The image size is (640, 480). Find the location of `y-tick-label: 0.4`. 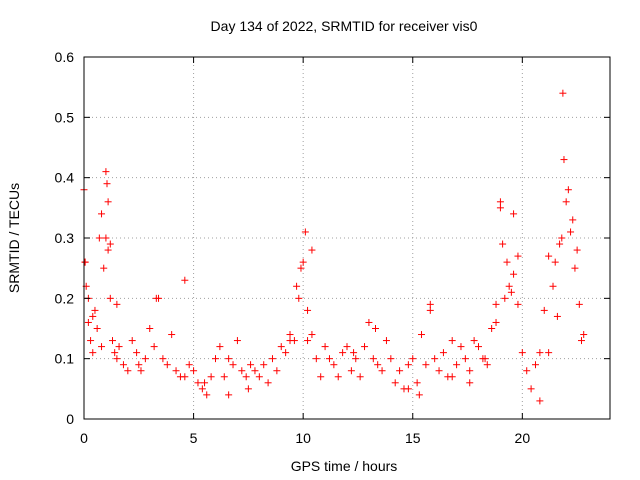

y-tick-label: 0.4 is located at coordinates (65, 178).